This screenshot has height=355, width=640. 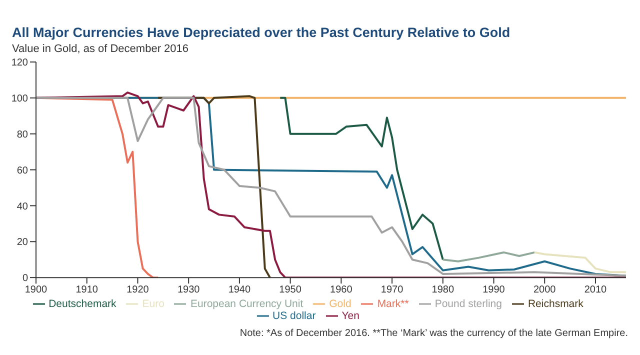 What do you see at coordinates (434, 333) in the screenshot?
I see `text: Note: *As of December 2016. **The ‘Mark’ was the currency of the late German Empire.` at bounding box center [434, 333].